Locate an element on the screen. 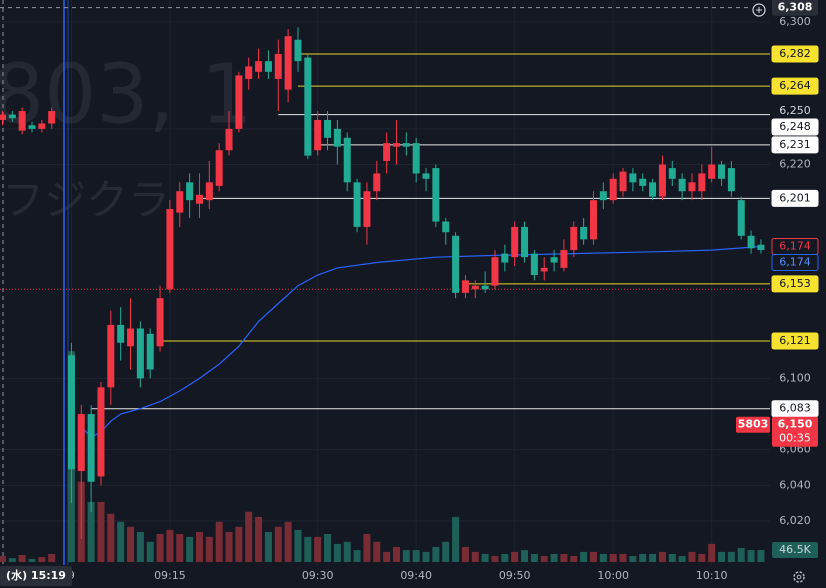 The image size is (826, 588). volume-label-box is located at coordinates (795, 549).